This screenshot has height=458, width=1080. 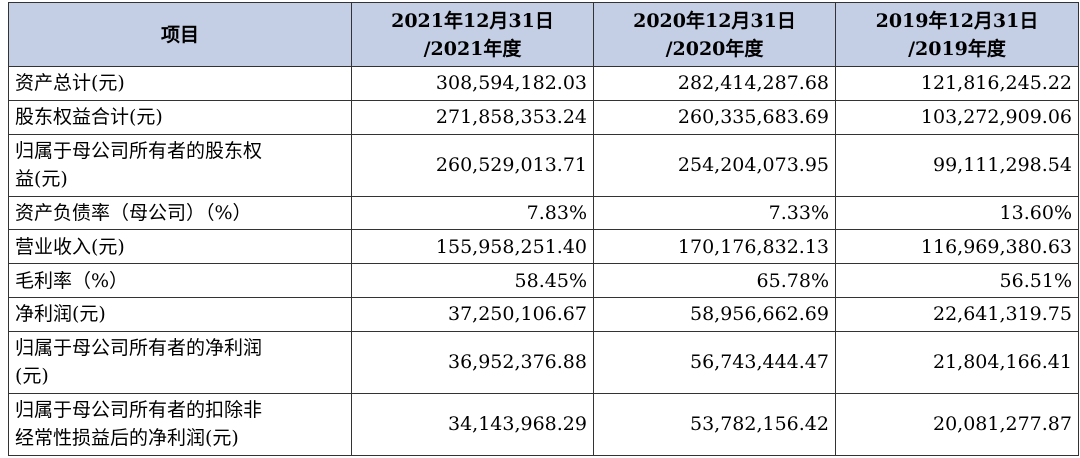 What do you see at coordinates (714, 83) in the screenshot?
I see `value-2020: 282,414,287.68` at bounding box center [714, 83].